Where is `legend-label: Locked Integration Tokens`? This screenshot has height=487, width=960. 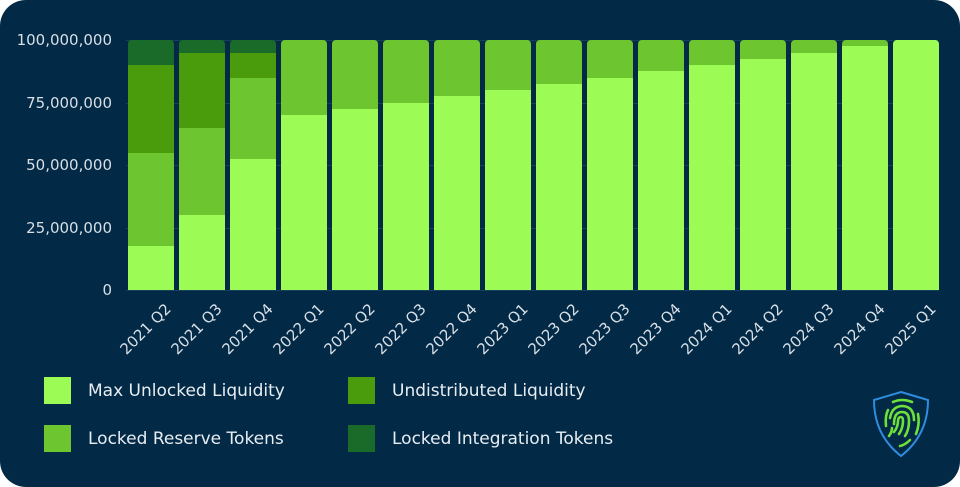
legend-label: Locked Integration Tokens is located at coordinates (503, 438).